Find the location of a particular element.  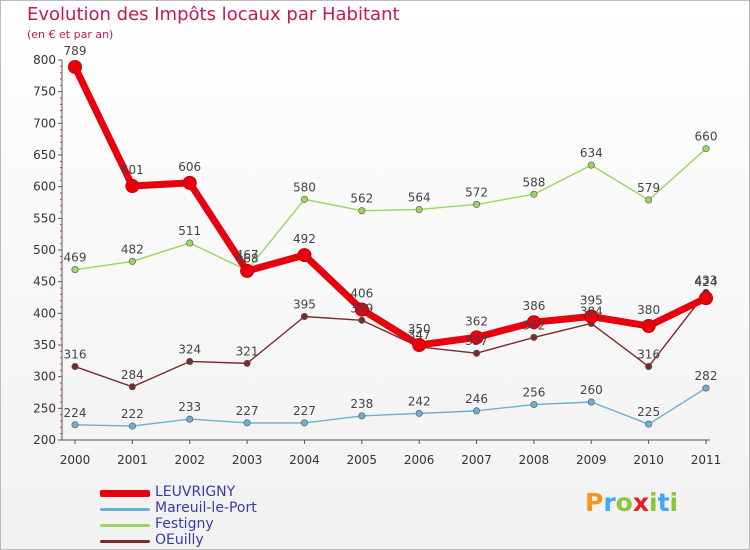

data-label-leuvrigny: 789 is located at coordinates (75, 51).